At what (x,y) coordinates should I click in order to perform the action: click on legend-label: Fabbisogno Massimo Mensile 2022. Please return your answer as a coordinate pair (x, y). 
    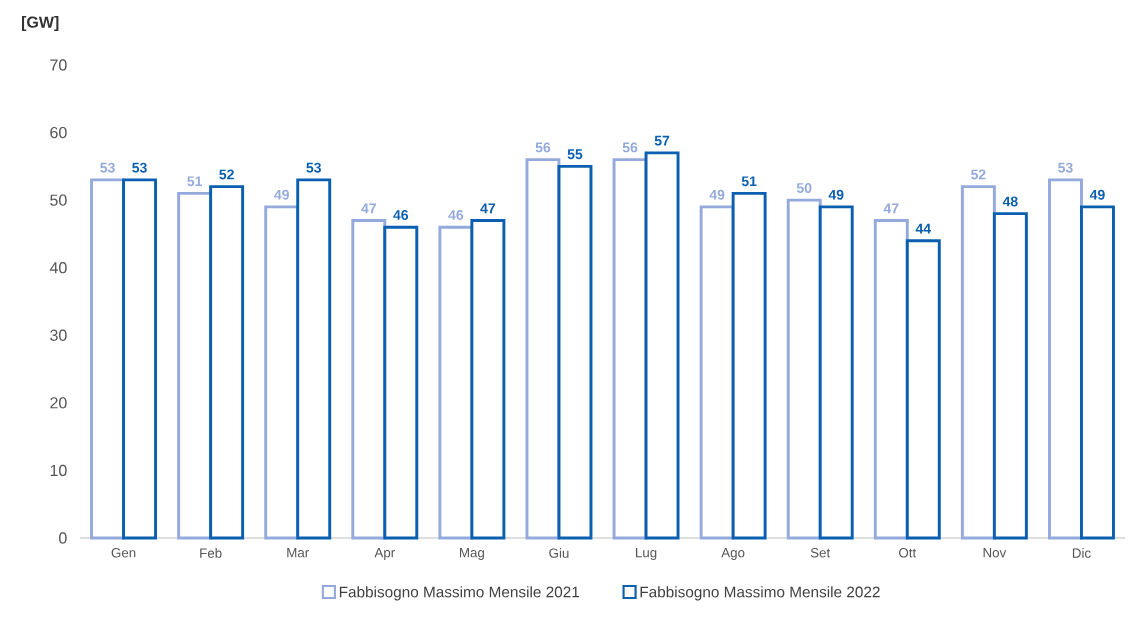
    Looking at the image, I should click on (760, 593).